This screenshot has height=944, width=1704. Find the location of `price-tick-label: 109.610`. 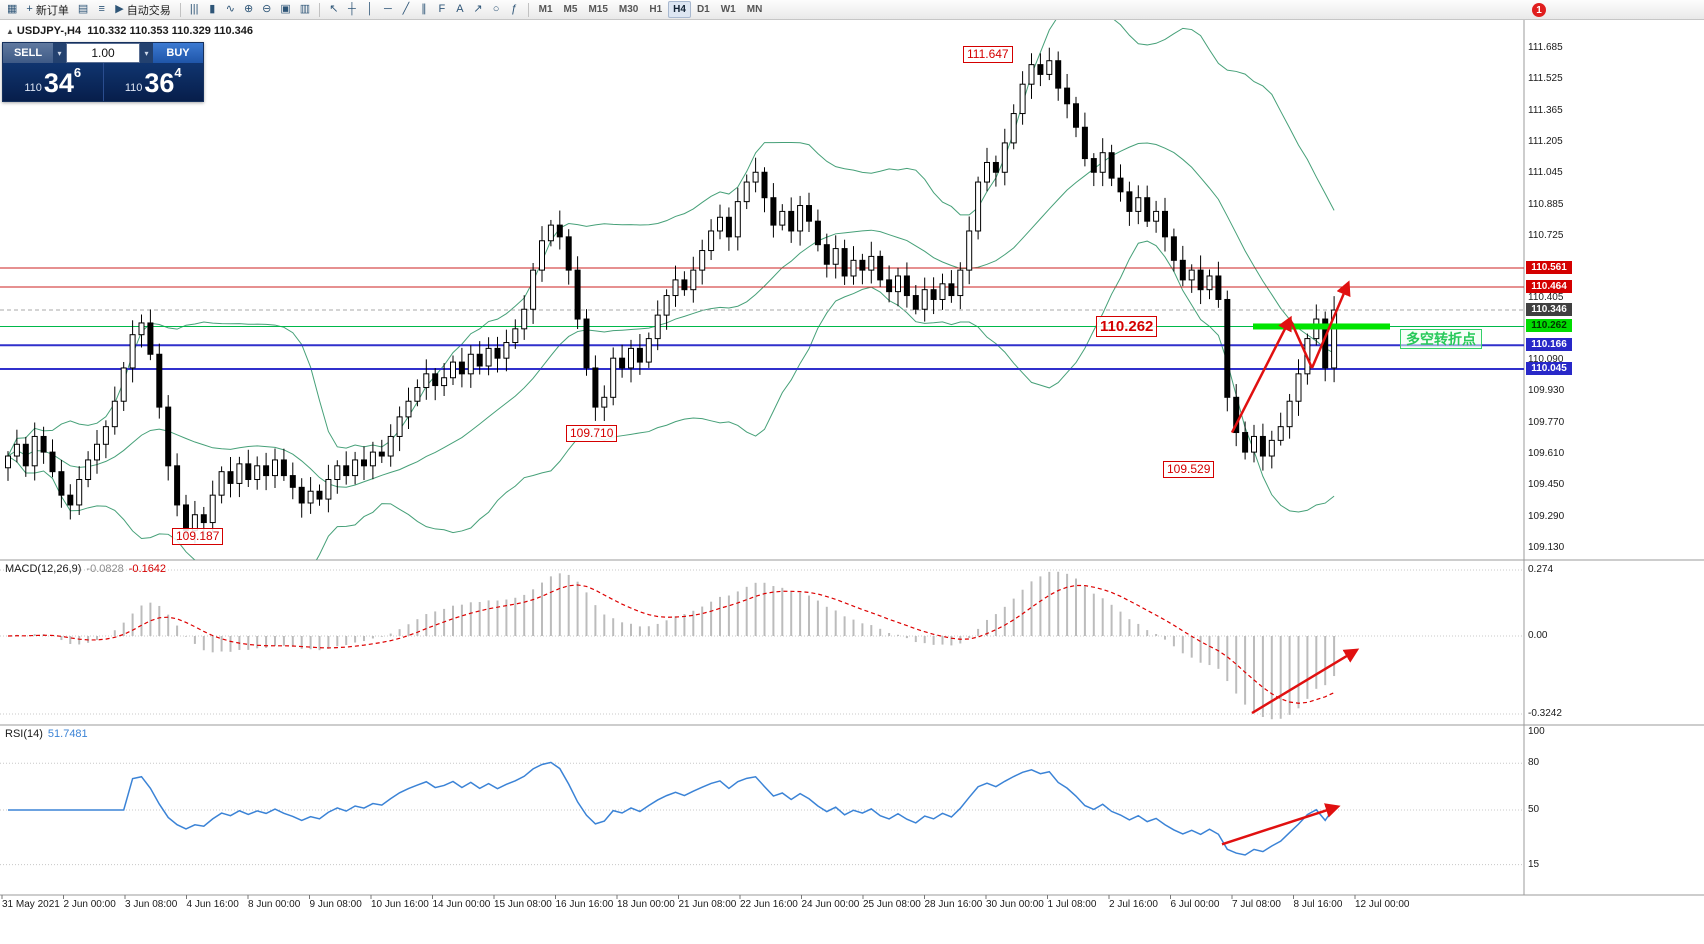

price-tick-label: 109.610 is located at coordinates (1546, 454).